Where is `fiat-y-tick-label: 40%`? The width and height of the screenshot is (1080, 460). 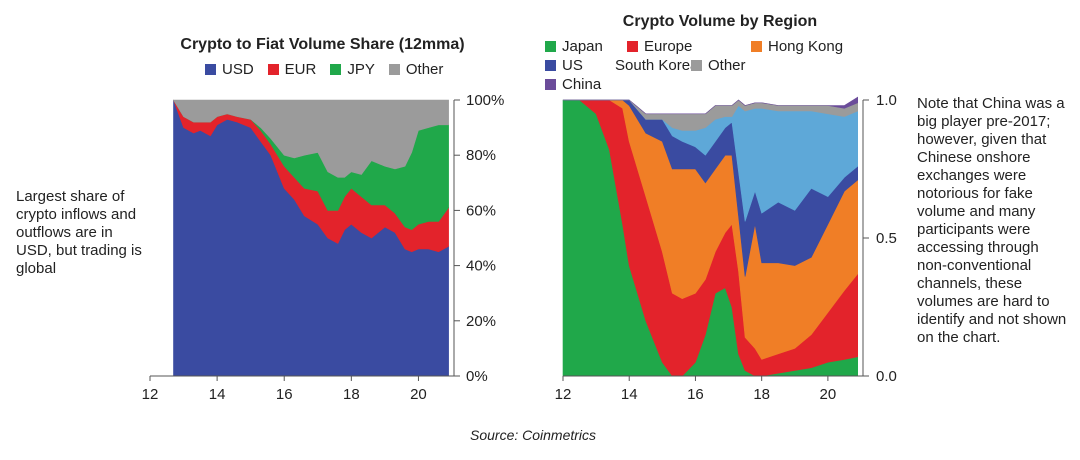
fiat-y-tick-label: 40% is located at coordinates (481, 266).